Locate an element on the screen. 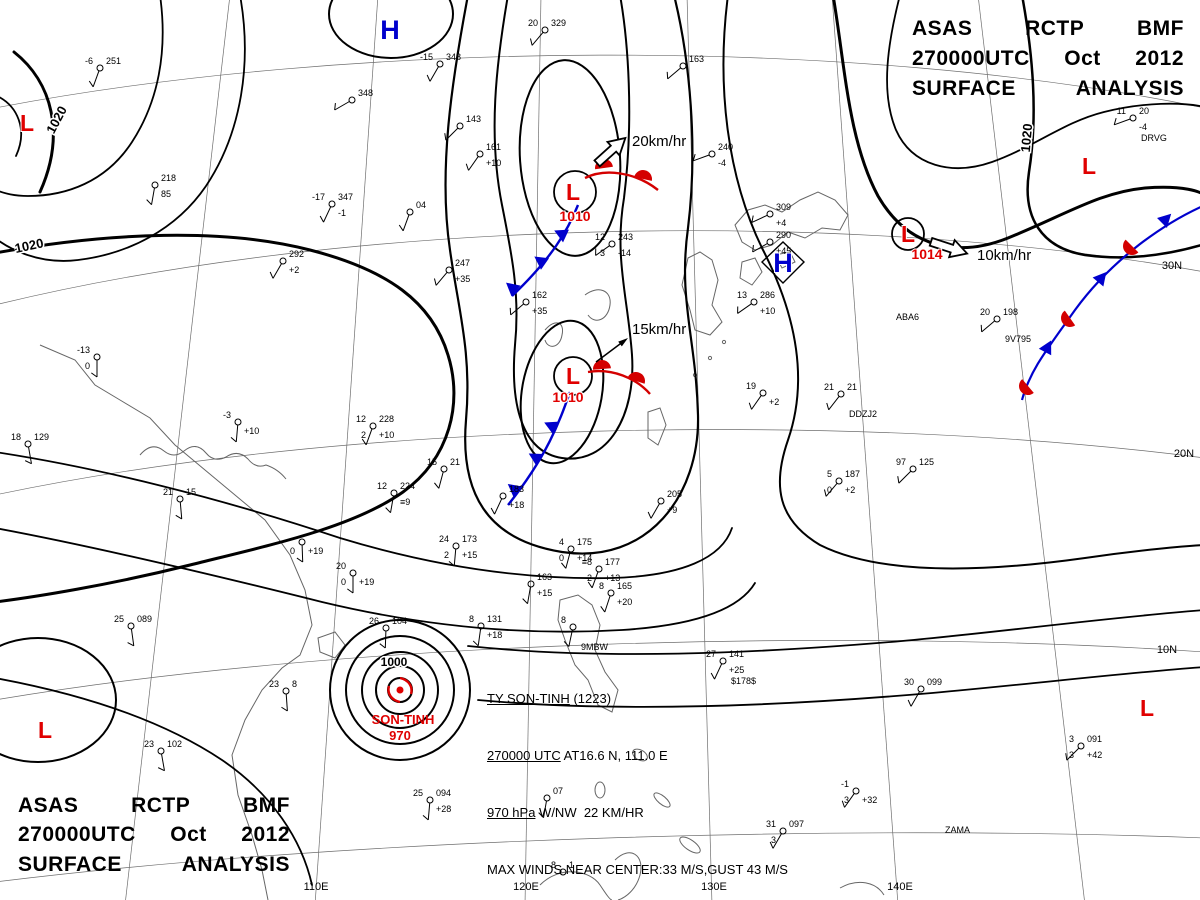 The width and height of the screenshot is (1200, 900). station-value: +9 is located at coordinates (672, 510).